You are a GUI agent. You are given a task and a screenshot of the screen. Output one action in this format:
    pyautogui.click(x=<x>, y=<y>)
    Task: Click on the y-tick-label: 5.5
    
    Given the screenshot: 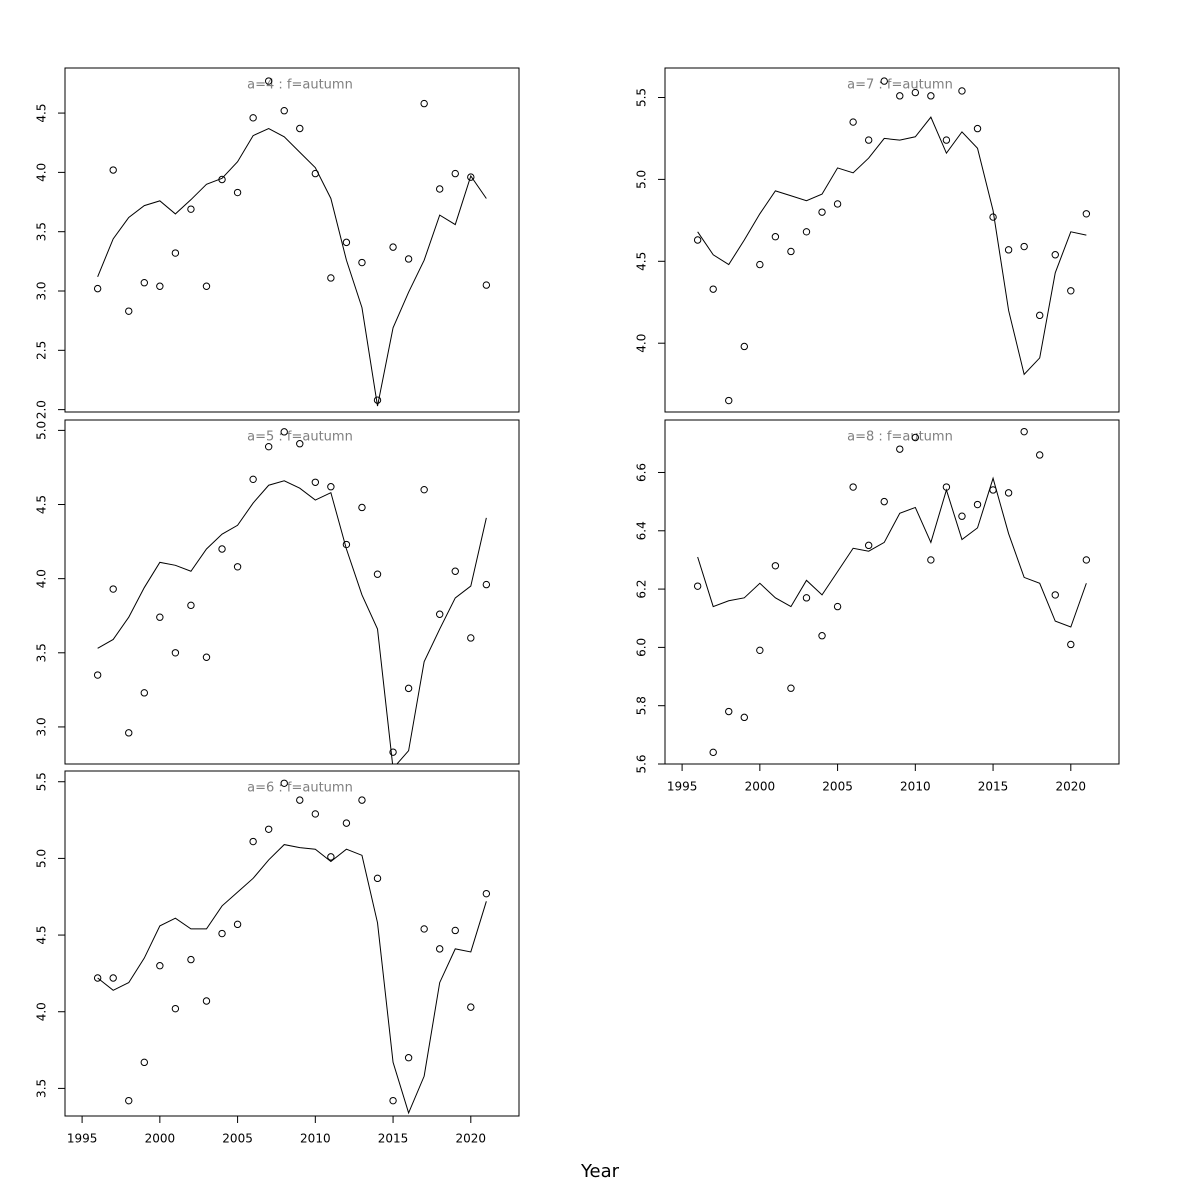 What is the action you would take?
    pyautogui.click(x=42, y=781)
    